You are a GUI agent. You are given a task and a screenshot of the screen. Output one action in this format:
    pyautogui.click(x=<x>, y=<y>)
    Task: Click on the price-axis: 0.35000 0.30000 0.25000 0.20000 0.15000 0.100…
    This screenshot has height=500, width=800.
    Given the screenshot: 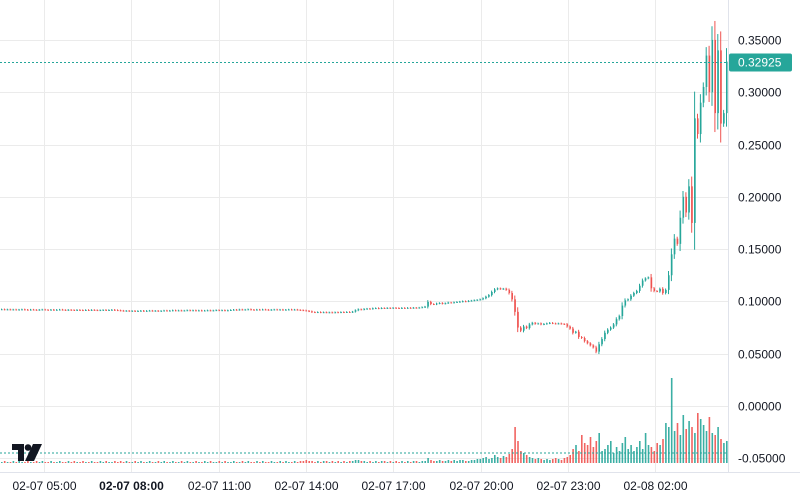 What is the action you would take?
    pyautogui.click(x=762, y=250)
    